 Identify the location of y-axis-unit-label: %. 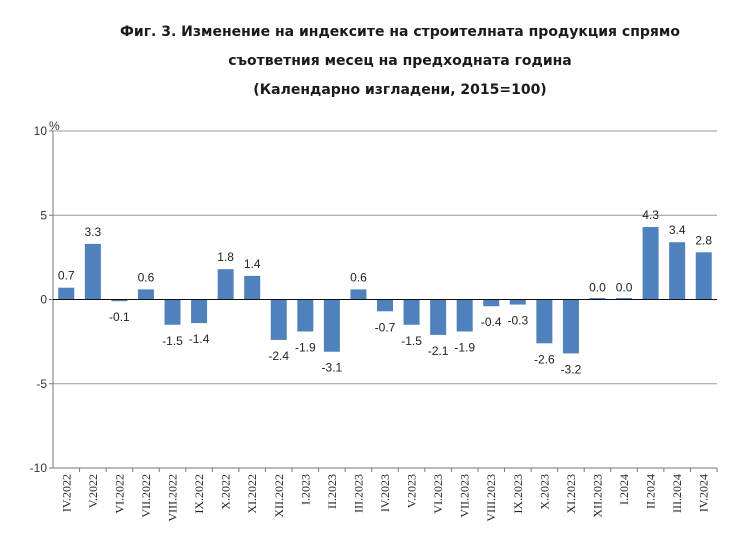
(54, 126).